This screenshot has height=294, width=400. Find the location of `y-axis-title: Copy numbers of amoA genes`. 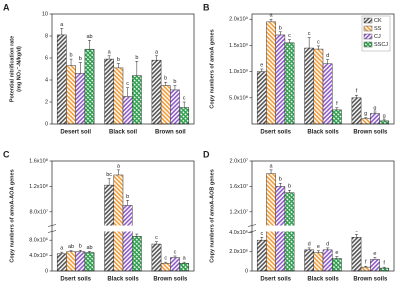

y-axis-title: Copy numbers of amoA genes is located at coordinates (212, 68).